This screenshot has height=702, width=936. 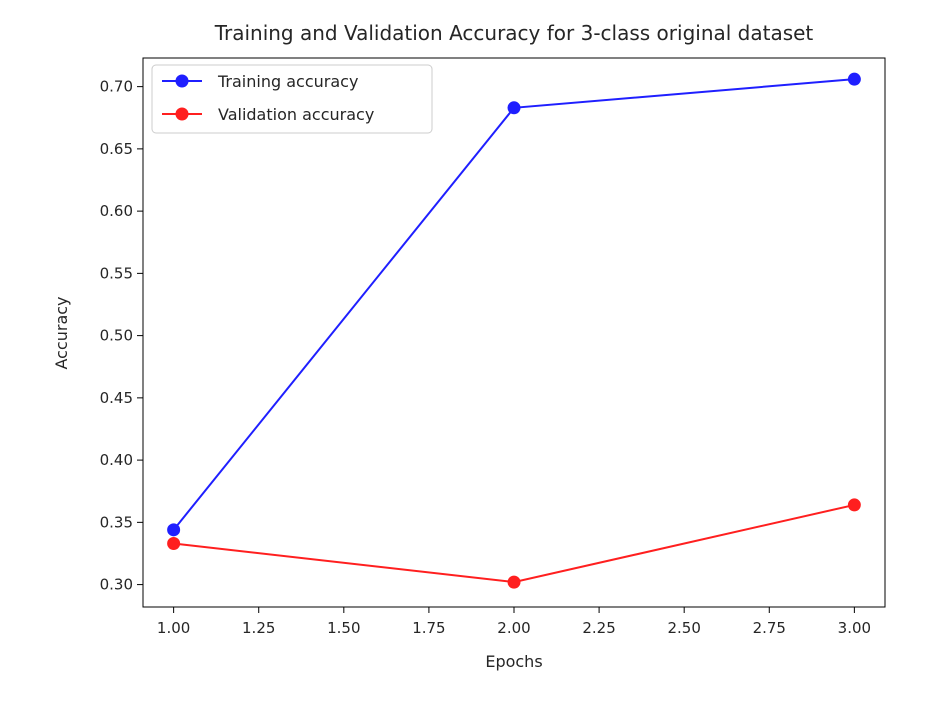 I want to click on x-tick-label: 1.25, so click(x=258, y=628).